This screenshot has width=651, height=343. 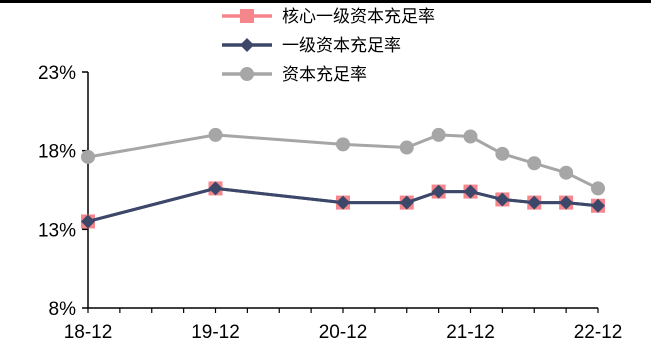 What do you see at coordinates (341, 46) in the screenshot?
I see `legend-label: 一级资本充足率` at bounding box center [341, 46].